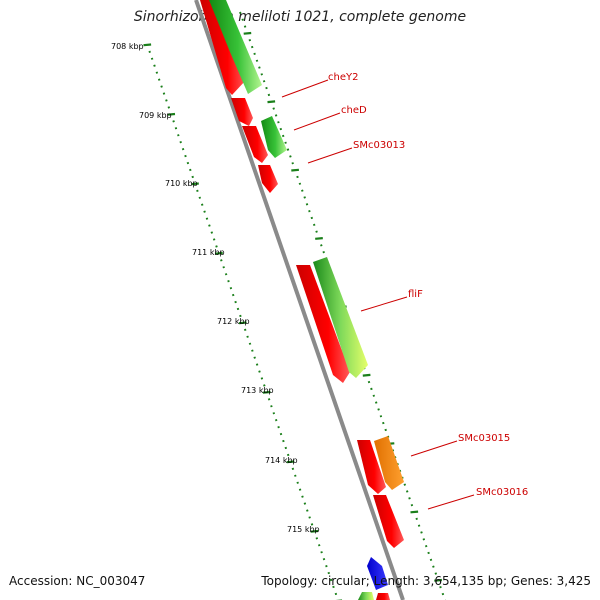 Image resolution: width=600 pixels, height=600 pixels. Describe the element at coordinates (354, 110) in the screenshot. I see `gene-label-ched: cheD` at that location.